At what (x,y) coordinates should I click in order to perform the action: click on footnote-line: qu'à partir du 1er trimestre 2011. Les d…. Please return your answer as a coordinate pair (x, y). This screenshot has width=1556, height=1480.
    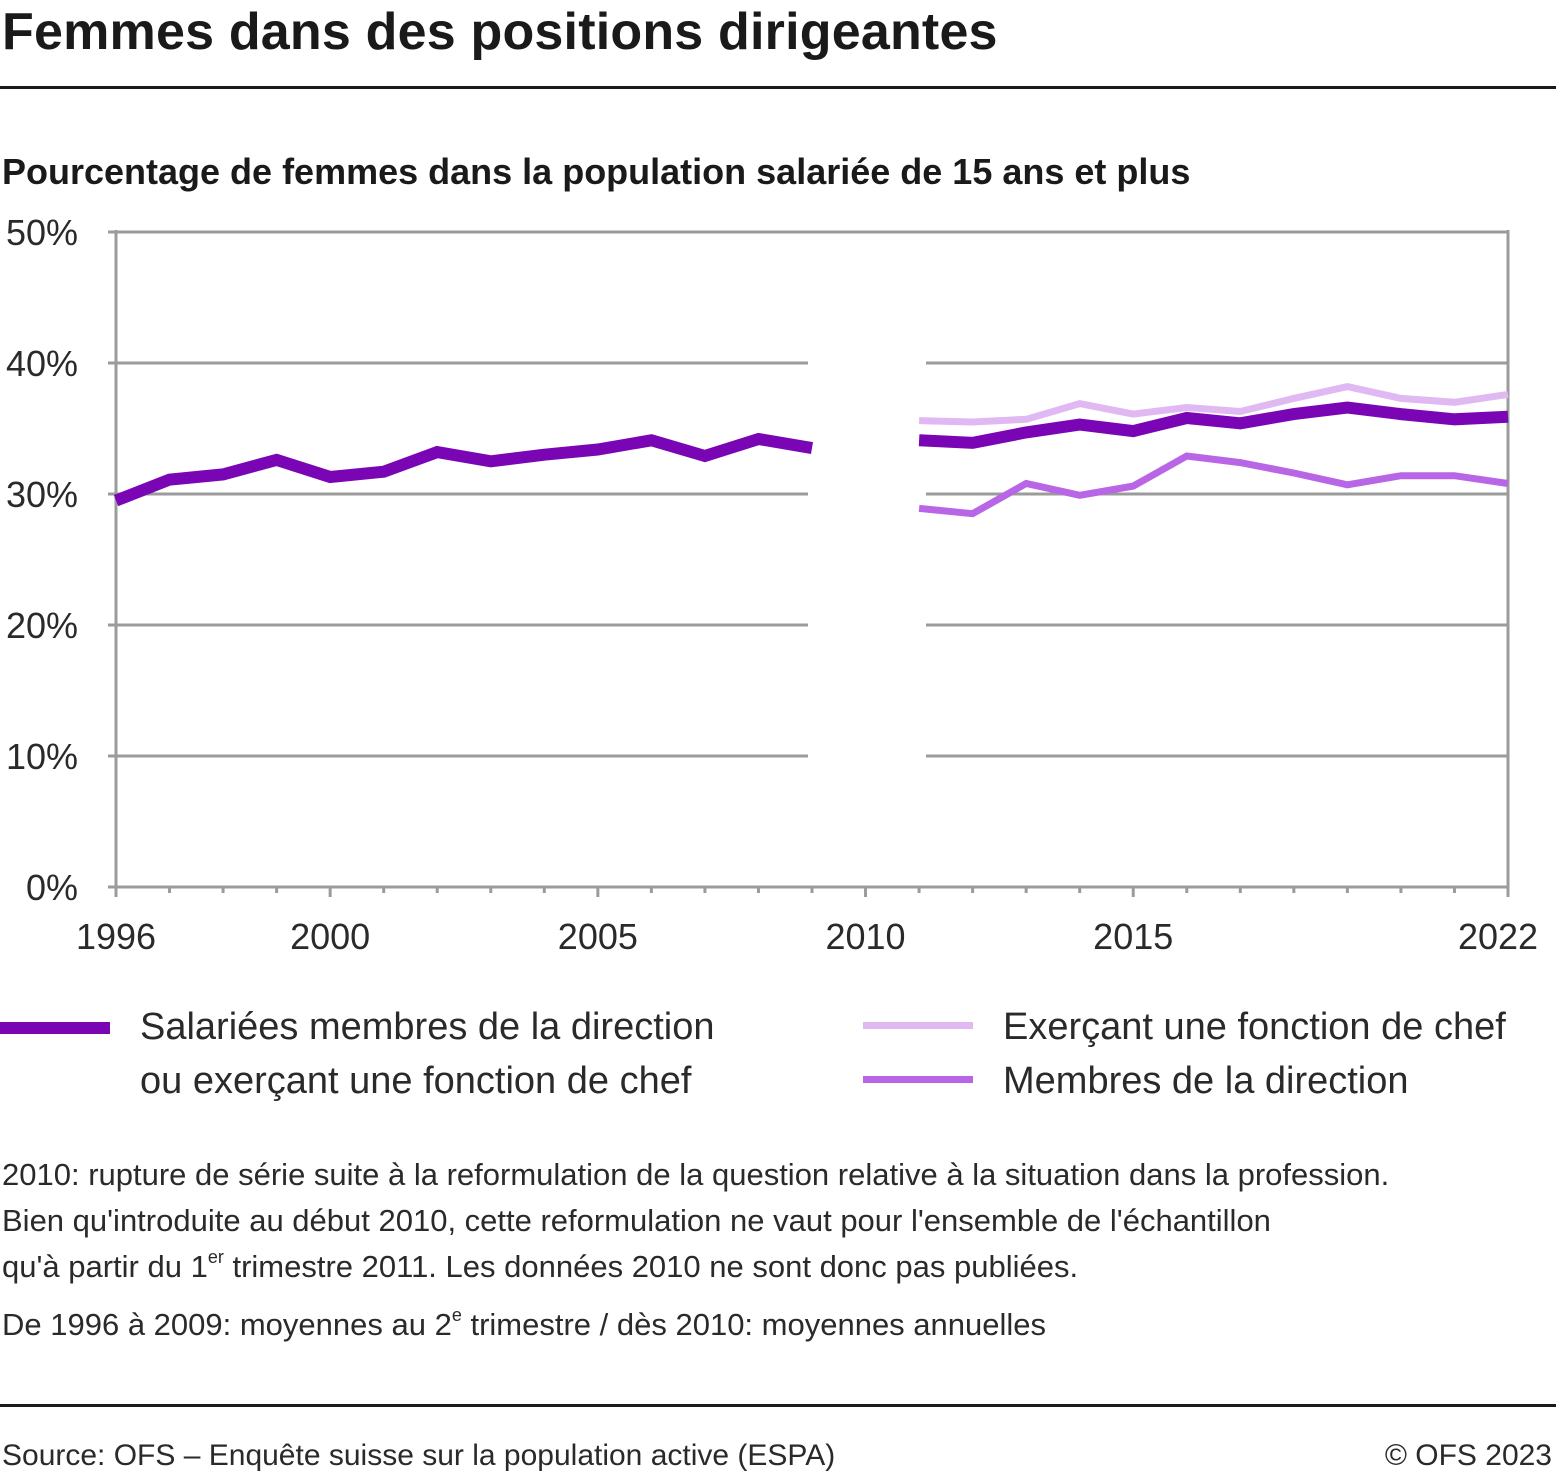
    Looking at the image, I should click on (695, 1267).